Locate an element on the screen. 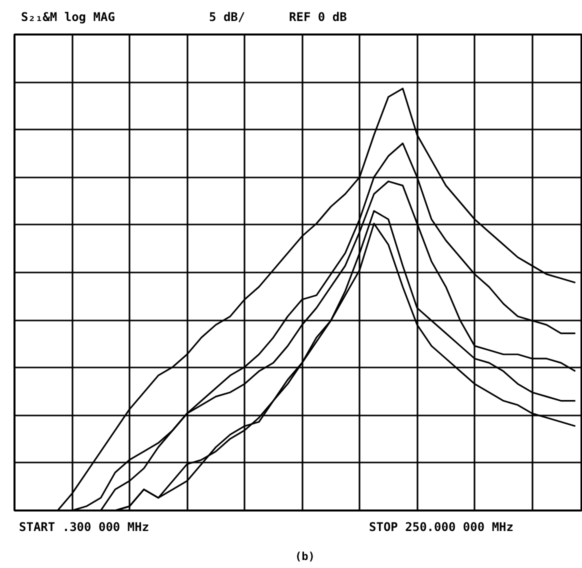 This screenshot has height=568, width=582. text: STOP 250.000 000 MHz is located at coordinates (441, 527).